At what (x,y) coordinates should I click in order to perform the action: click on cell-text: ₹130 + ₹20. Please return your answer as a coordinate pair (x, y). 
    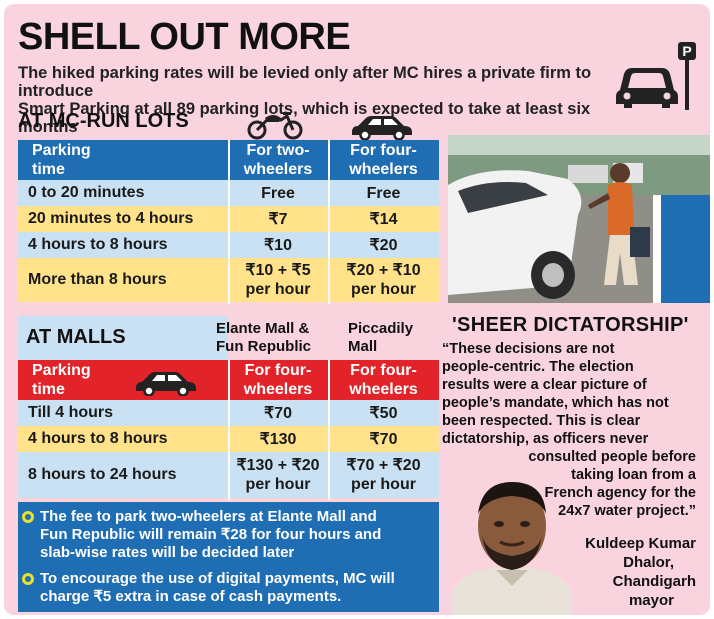
    Looking at the image, I should click on (278, 465).